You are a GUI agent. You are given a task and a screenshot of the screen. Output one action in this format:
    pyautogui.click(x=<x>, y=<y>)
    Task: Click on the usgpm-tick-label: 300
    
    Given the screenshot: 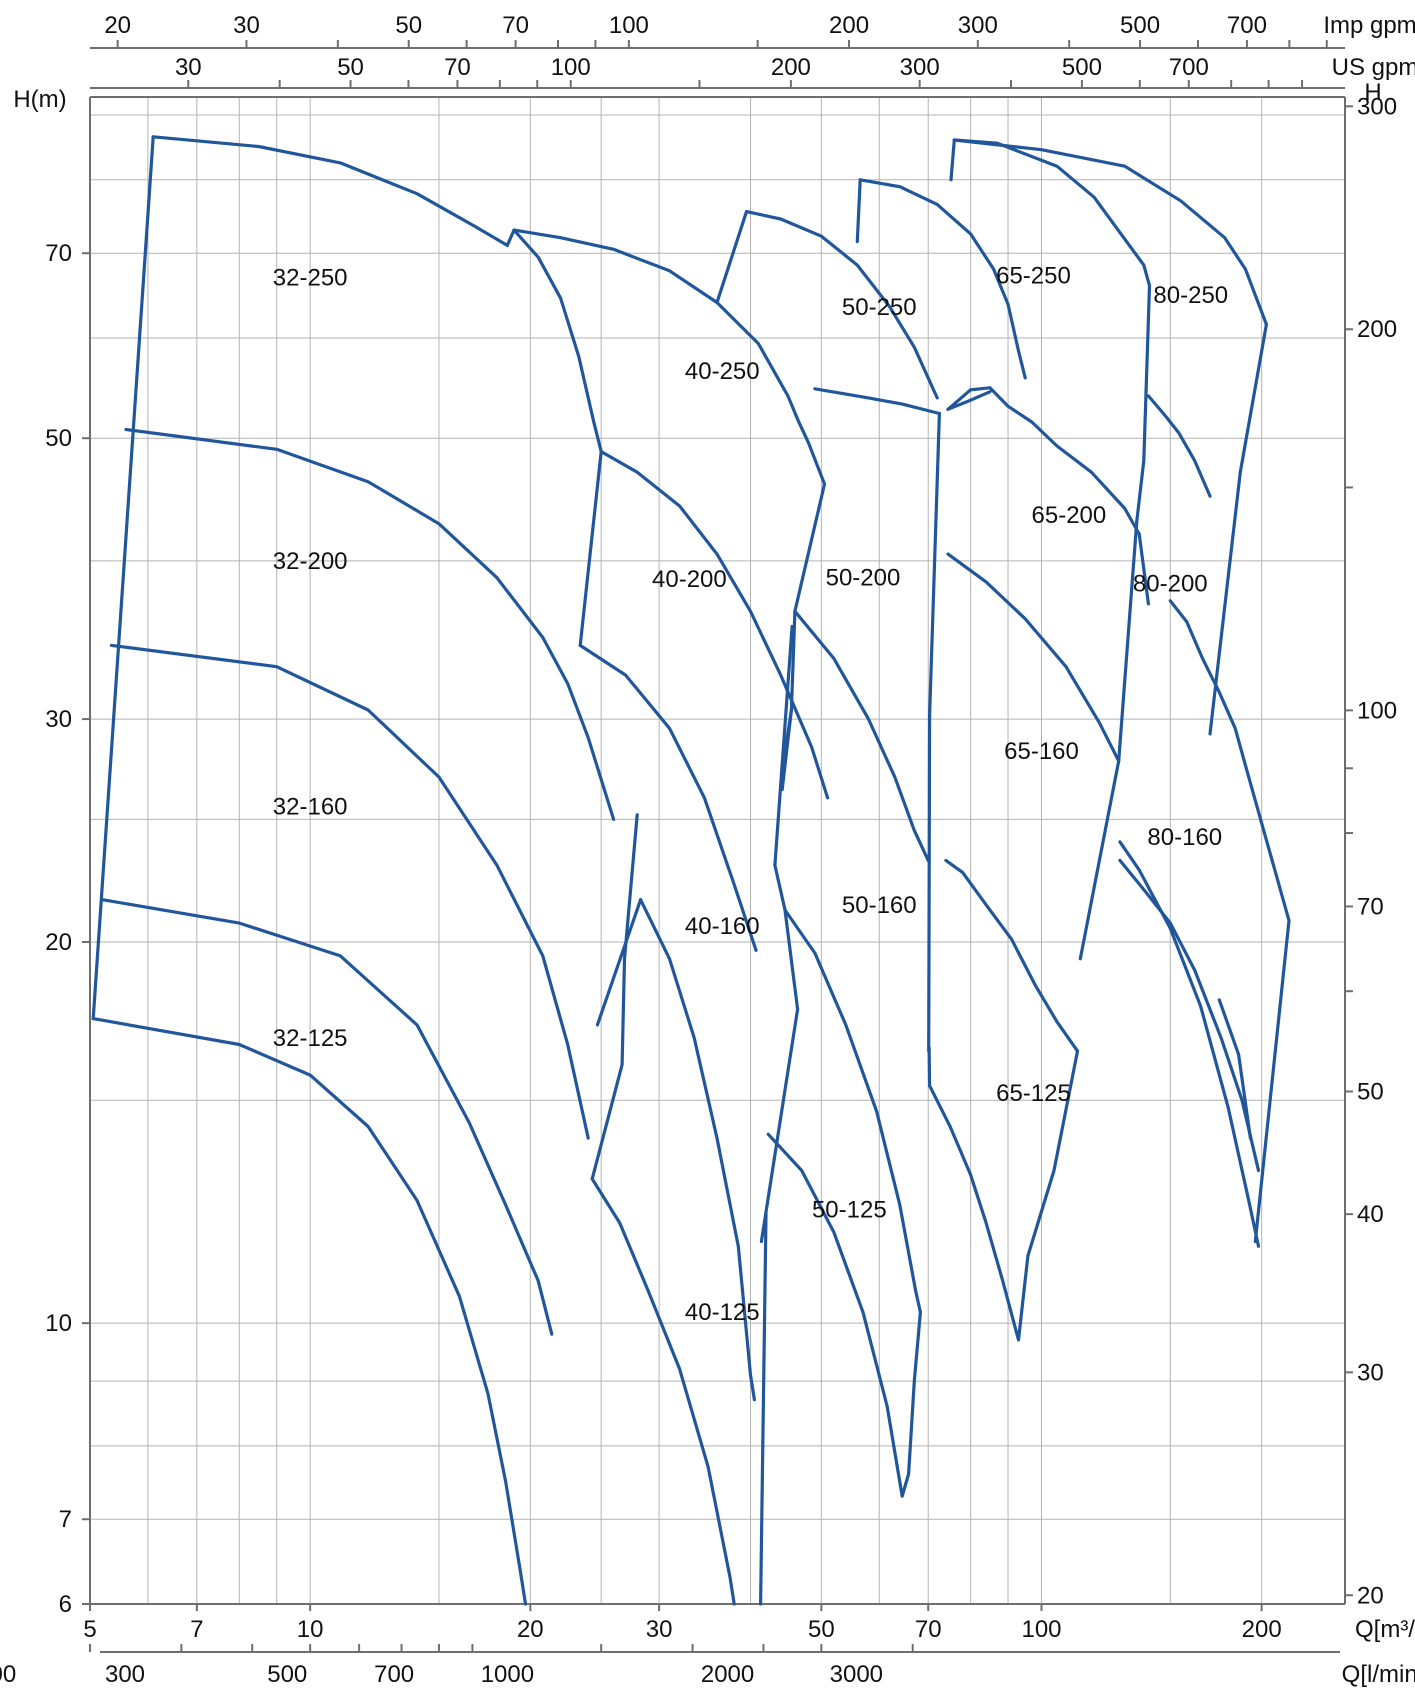 What is the action you would take?
    pyautogui.click(x=920, y=67)
    